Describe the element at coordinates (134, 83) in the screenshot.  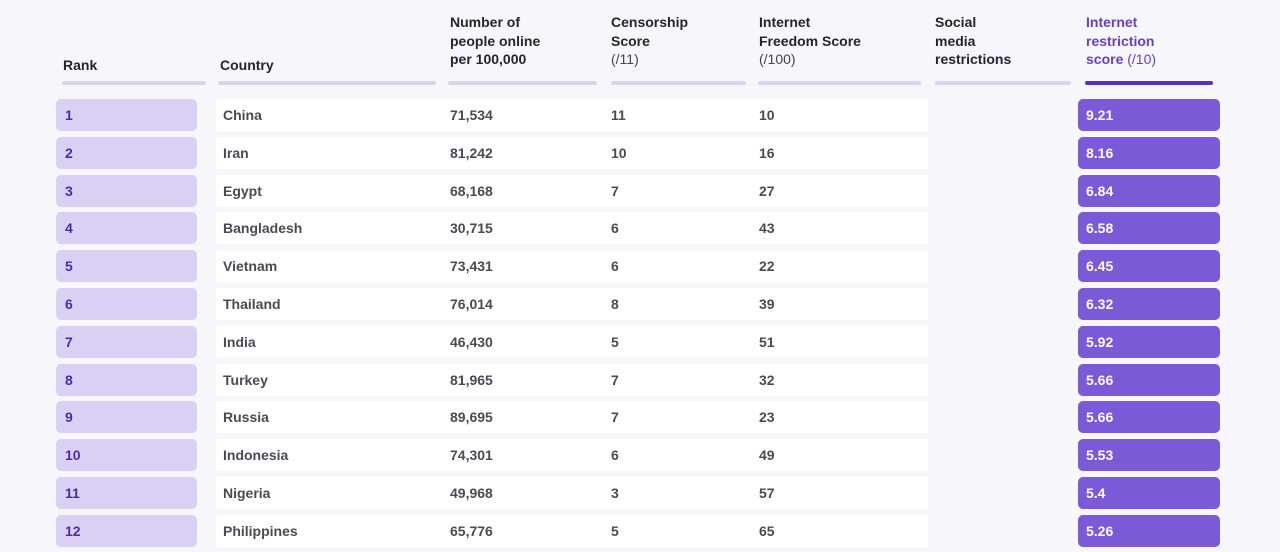
I see `underline-rank` at that location.